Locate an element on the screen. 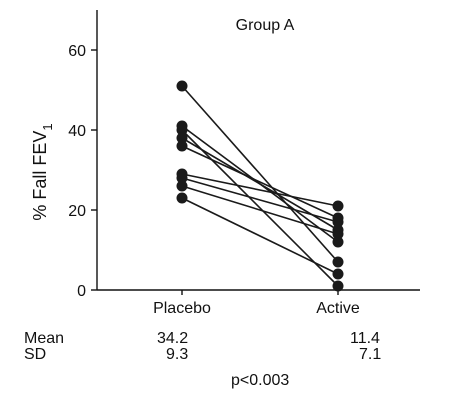 The image size is (454, 403). active-sd-value: 7.1 is located at coordinates (370, 354).